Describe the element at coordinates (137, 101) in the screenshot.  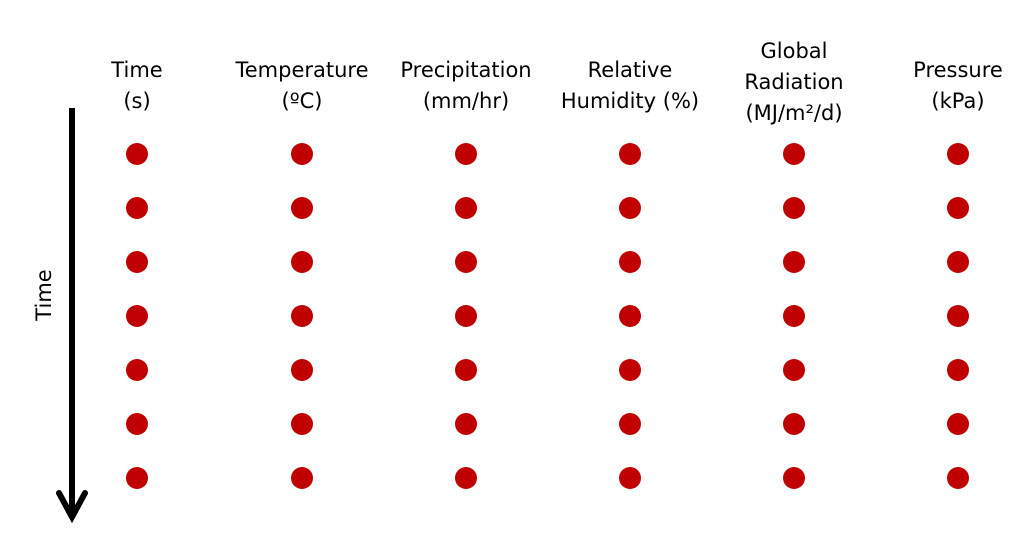
I see `column-header-line: (s)` at that location.